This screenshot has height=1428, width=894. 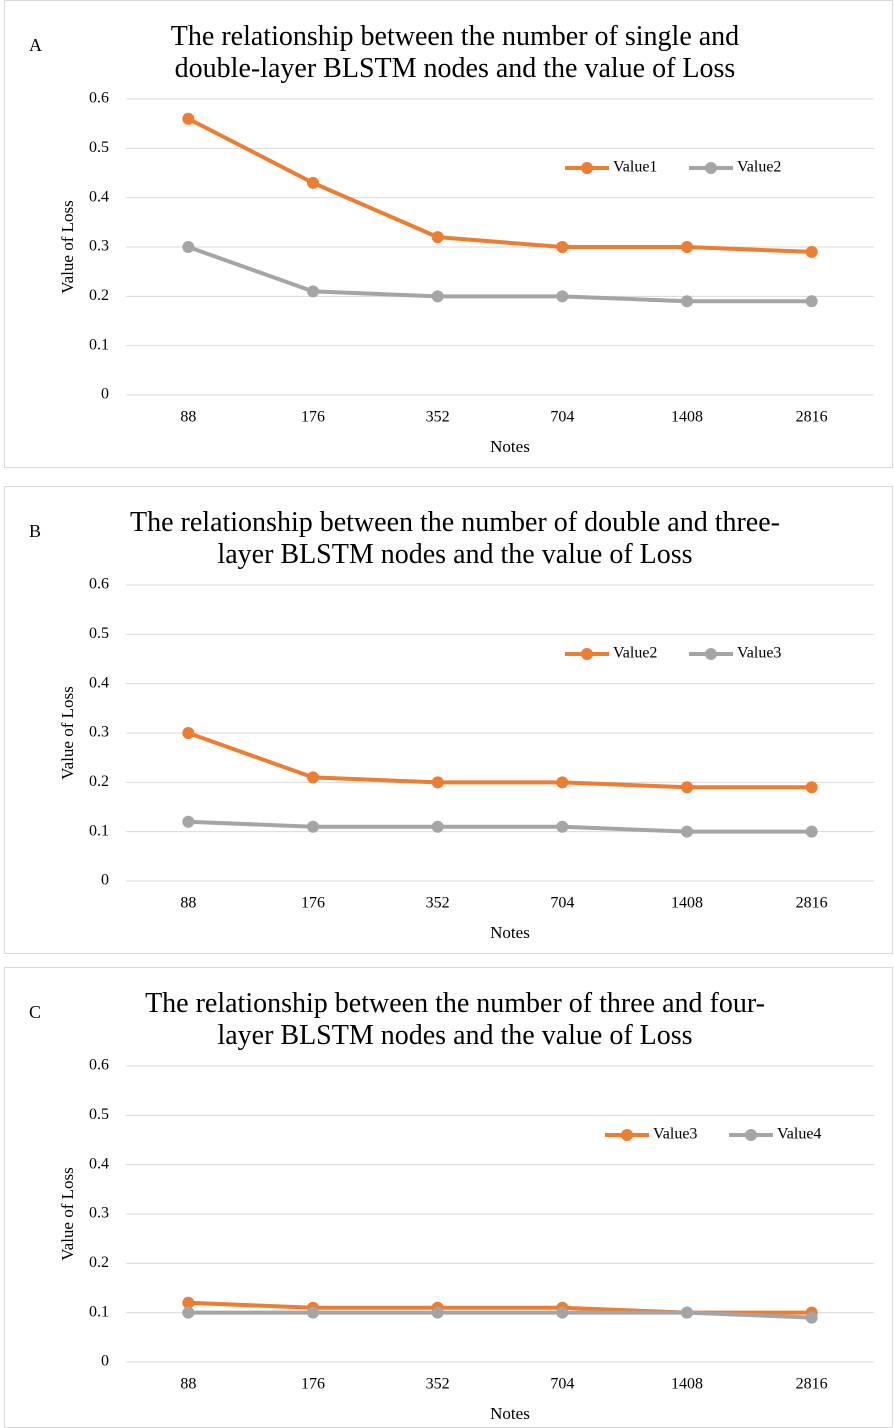 I want to click on panel-label: B, so click(x=35, y=531).